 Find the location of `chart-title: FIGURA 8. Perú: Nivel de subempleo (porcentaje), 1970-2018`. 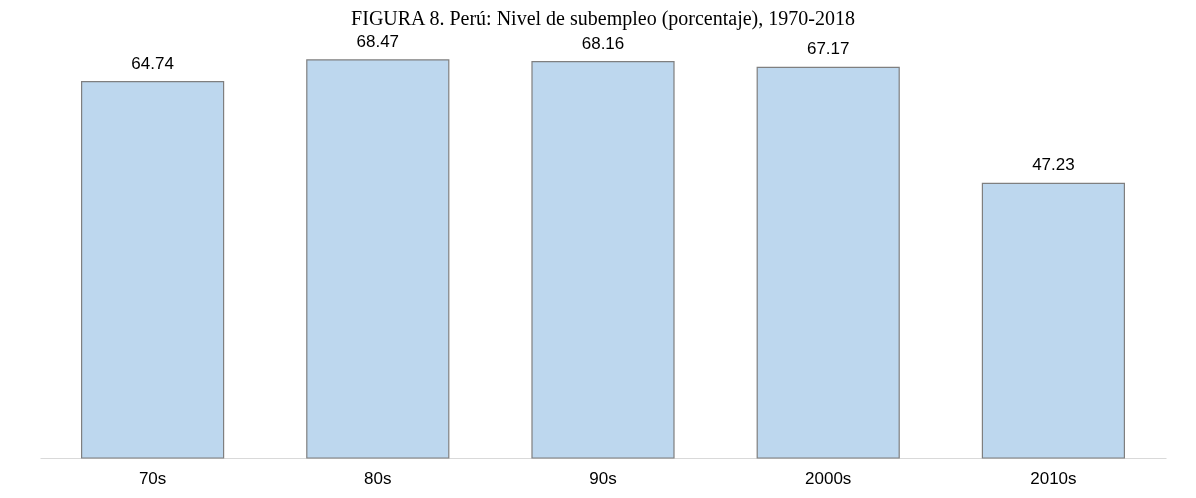

chart-title: FIGURA 8. Perú: Nivel de subempleo (porcentaje), 1970-2018 is located at coordinates (603, 18).